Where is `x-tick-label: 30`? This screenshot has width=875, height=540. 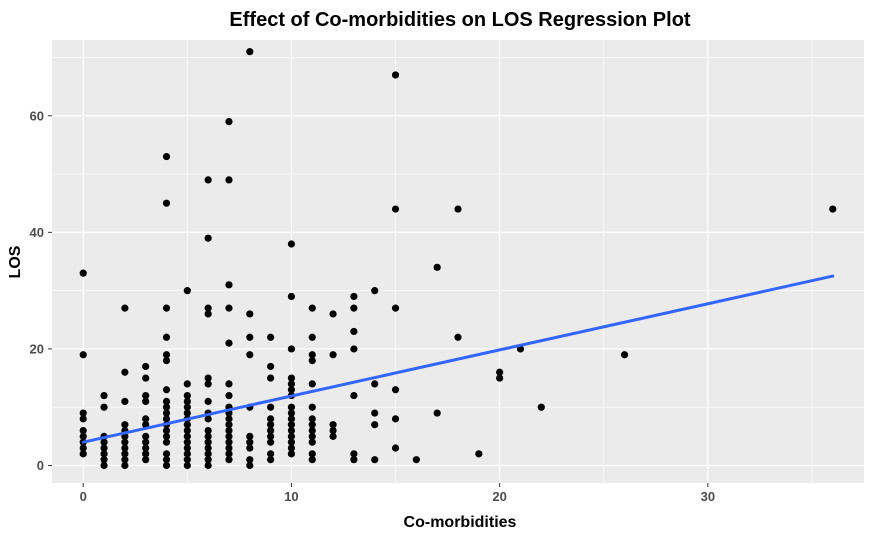
x-tick-label: 30 is located at coordinates (708, 496).